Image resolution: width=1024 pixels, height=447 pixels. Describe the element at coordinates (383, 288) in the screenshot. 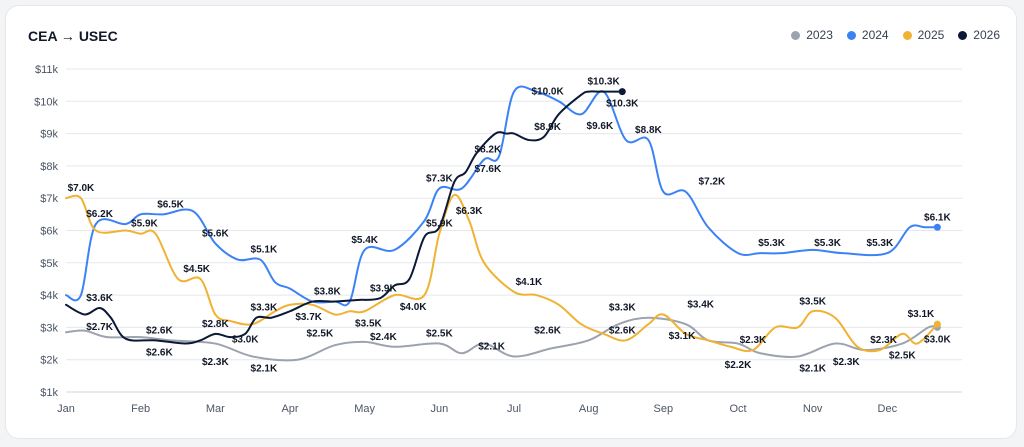

I see `data-label-2026: $3.9K` at that location.